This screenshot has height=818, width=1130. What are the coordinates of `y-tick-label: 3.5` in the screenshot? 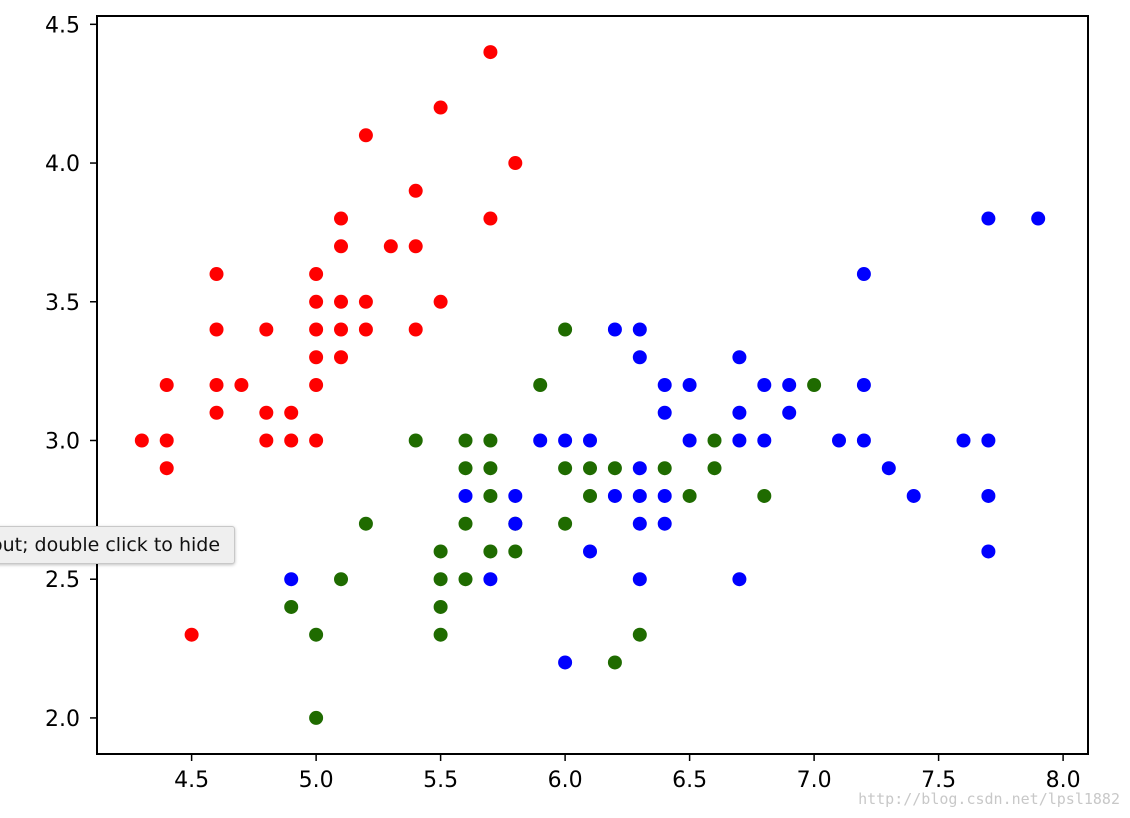 It's located at (62, 303).